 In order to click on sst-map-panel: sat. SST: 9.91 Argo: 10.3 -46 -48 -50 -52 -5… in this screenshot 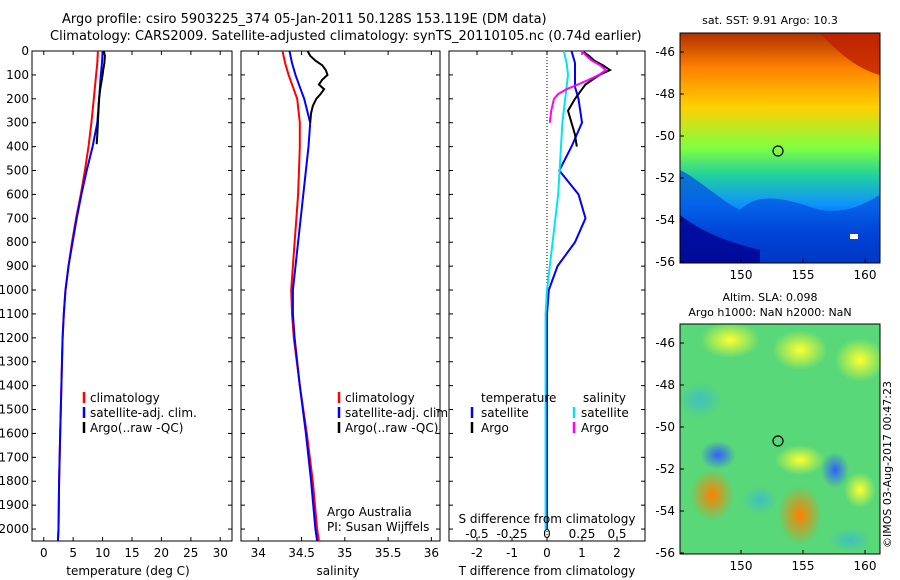, I will do `click(768, 148)`.